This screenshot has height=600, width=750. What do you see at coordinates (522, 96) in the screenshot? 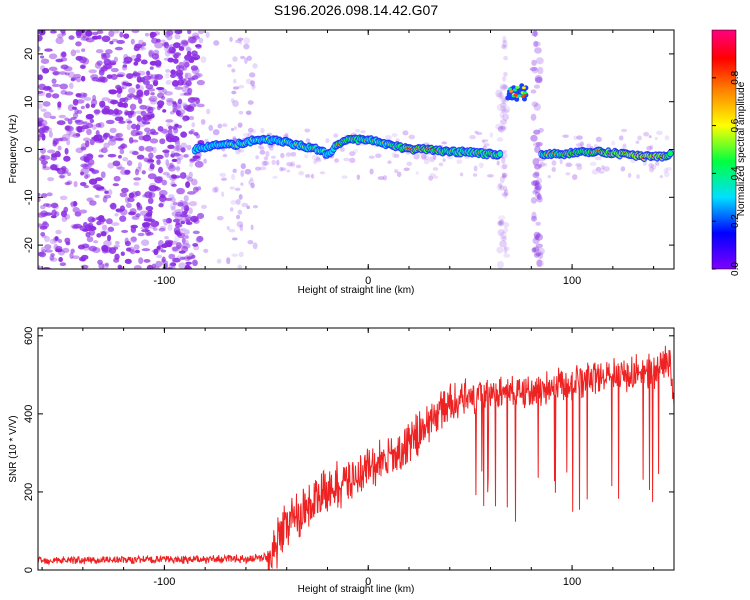
I see `blob-core` at bounding box center [522, 96].